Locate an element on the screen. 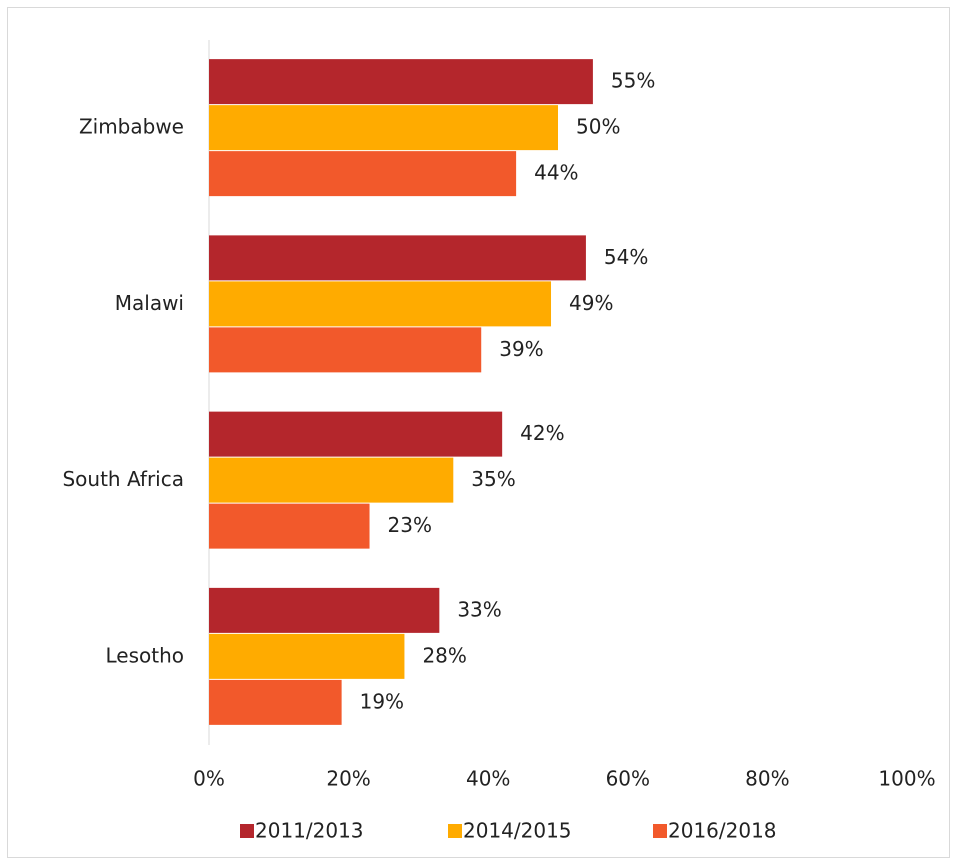 The width and height of the screenshot is (958, 865). legend-label: 2011/2013 is located at coordinates (309, 831).